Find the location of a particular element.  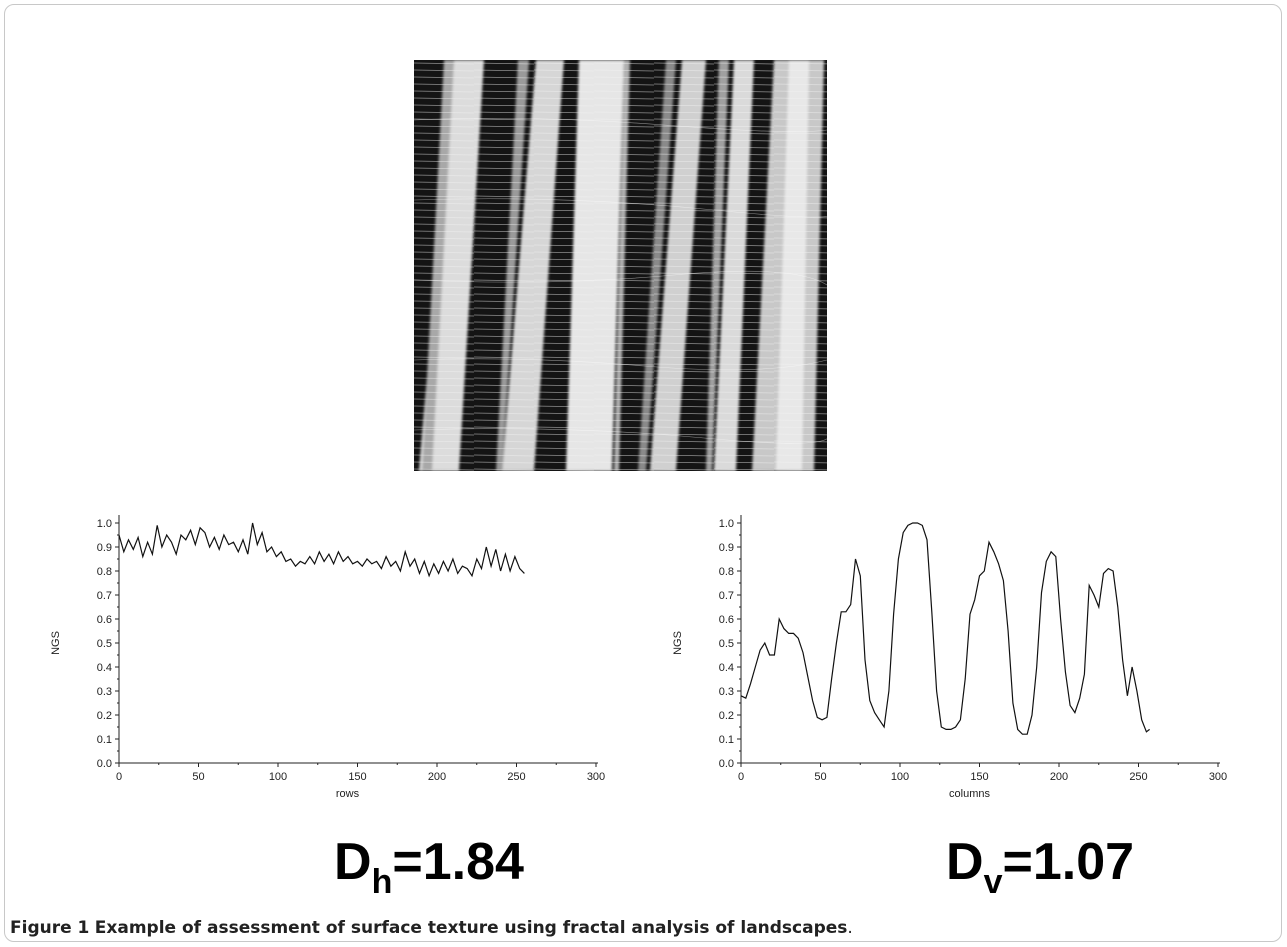

dim-subscript: v is located at coordinates (993, 882).